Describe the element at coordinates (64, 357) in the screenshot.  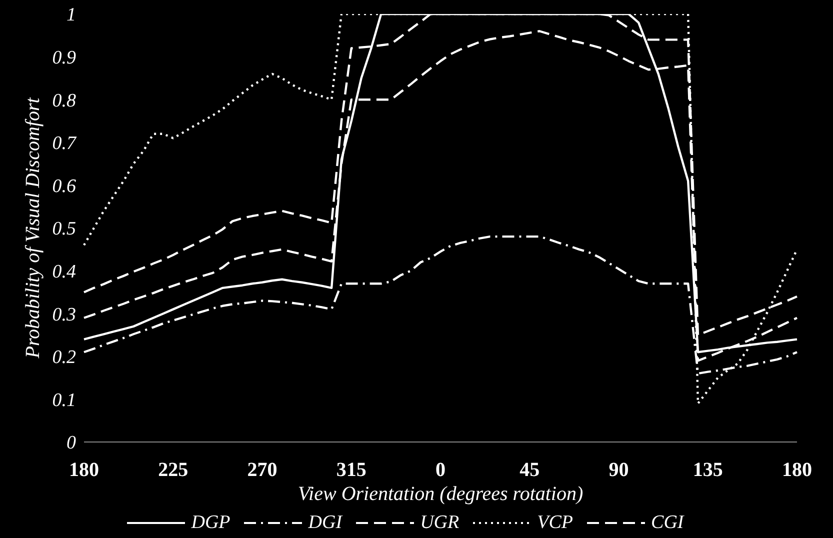
I see `y-tick-label: 0.2` at that location.